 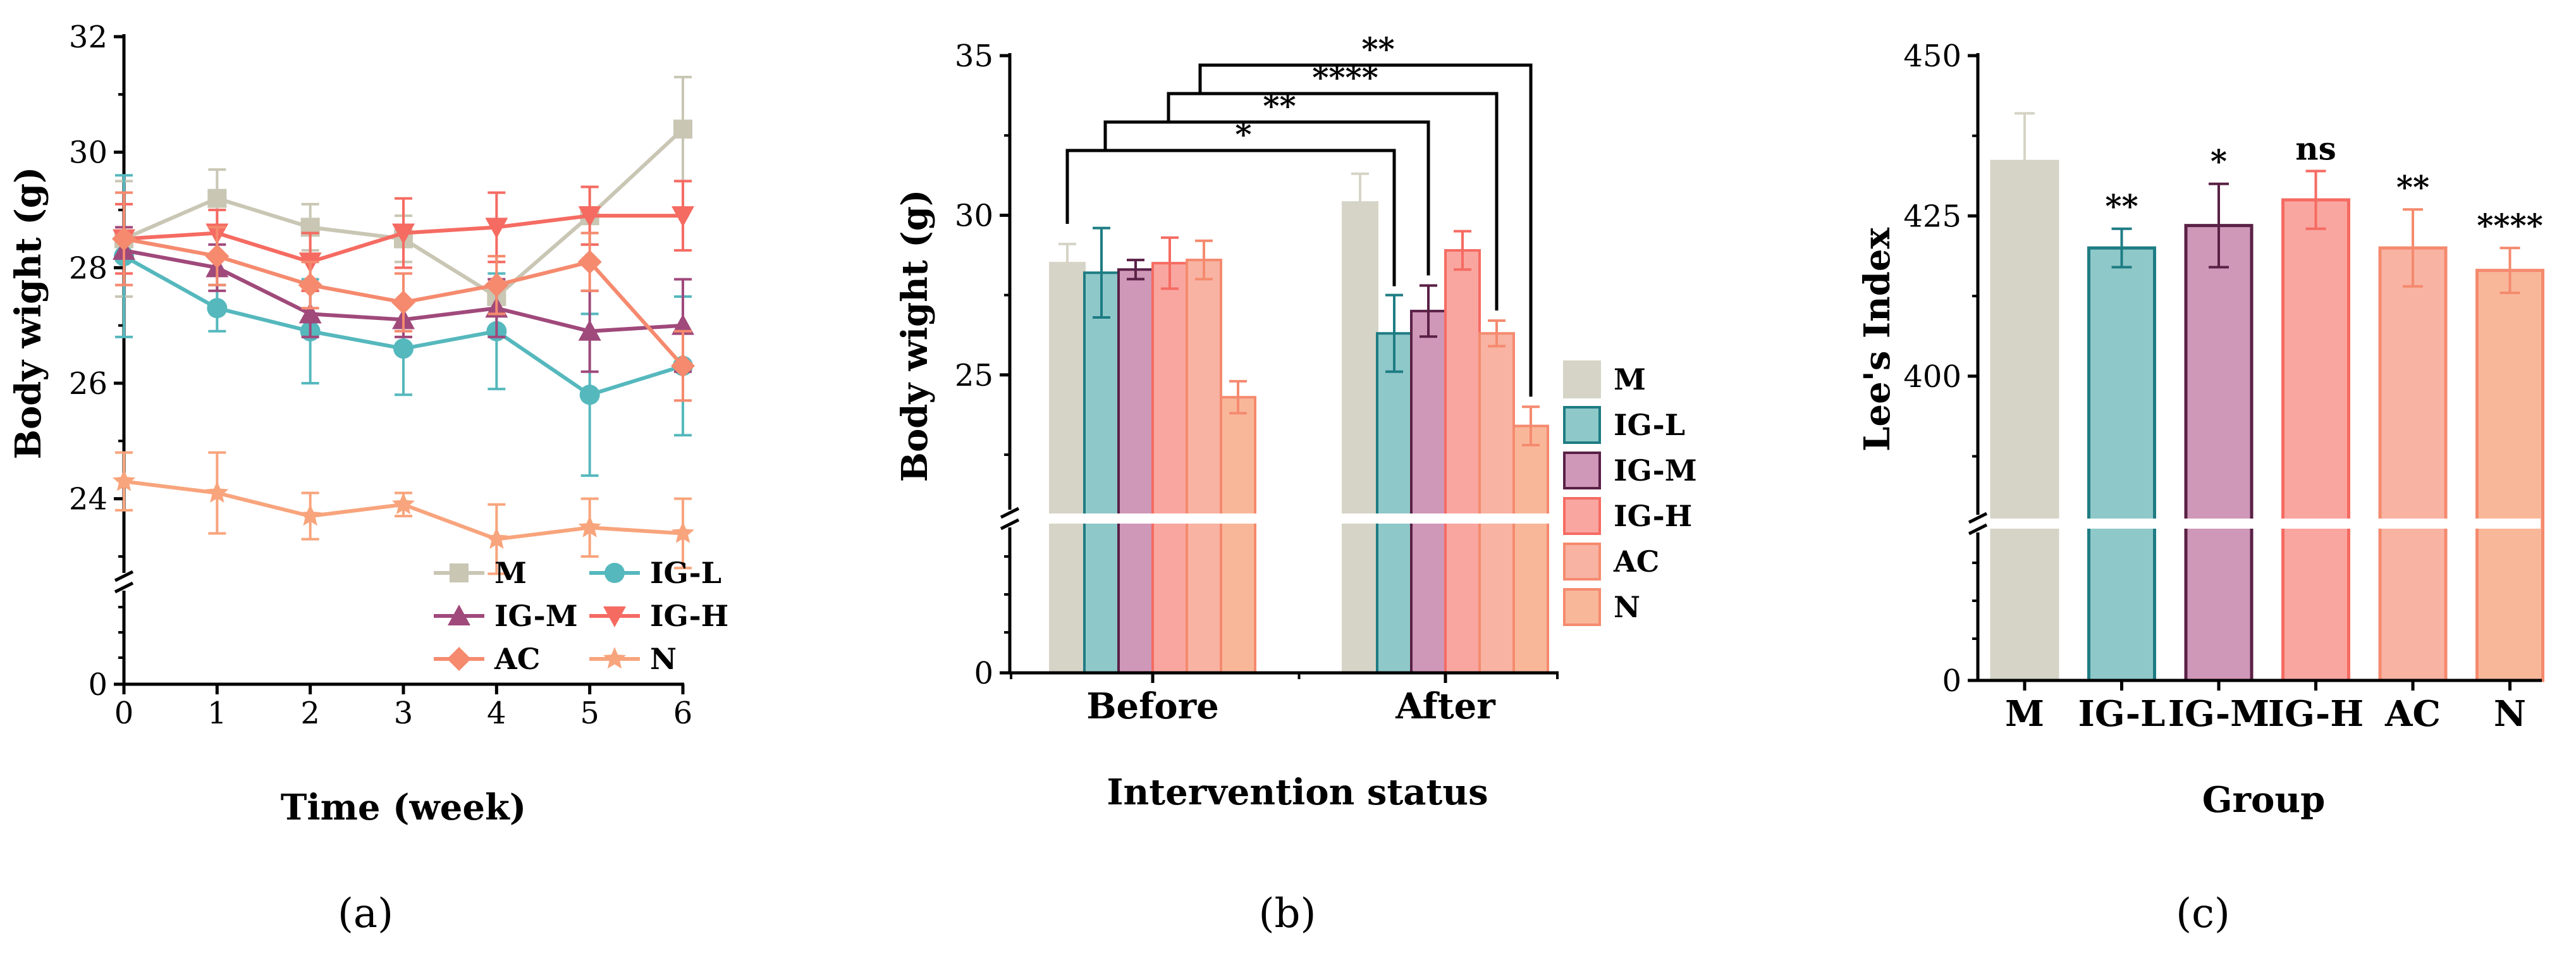 What do you see at coordinates (689, 616) in the screenshot?
I see `legend-label: IG-H` at bounding box center [689, 616].